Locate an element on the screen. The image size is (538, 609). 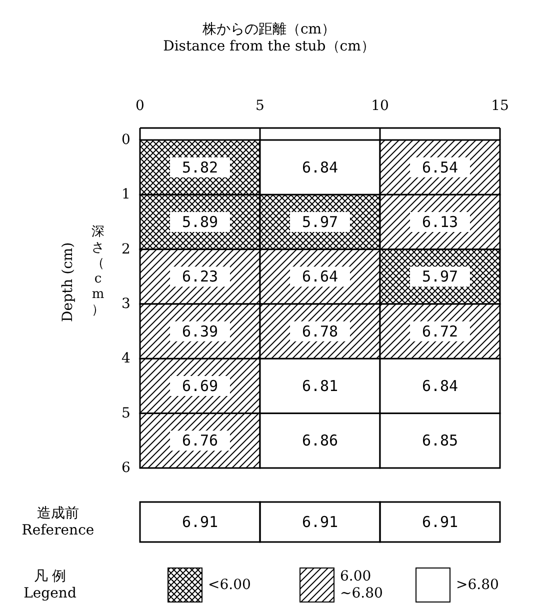
data-label: 6.69 is located at coordinates (200, 386).